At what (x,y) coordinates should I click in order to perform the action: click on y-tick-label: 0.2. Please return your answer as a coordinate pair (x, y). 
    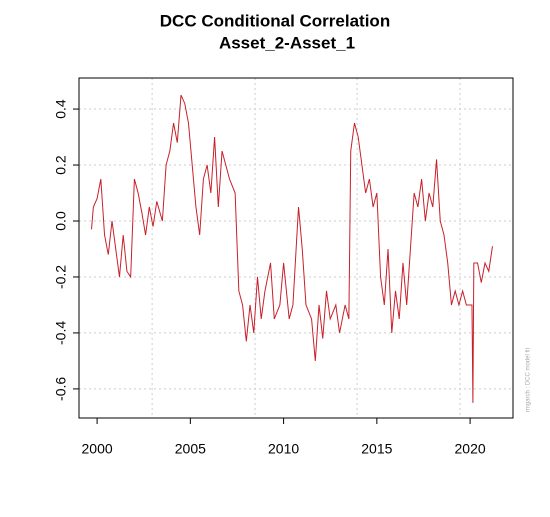
    Looking at the image, I should click on (61, 165).